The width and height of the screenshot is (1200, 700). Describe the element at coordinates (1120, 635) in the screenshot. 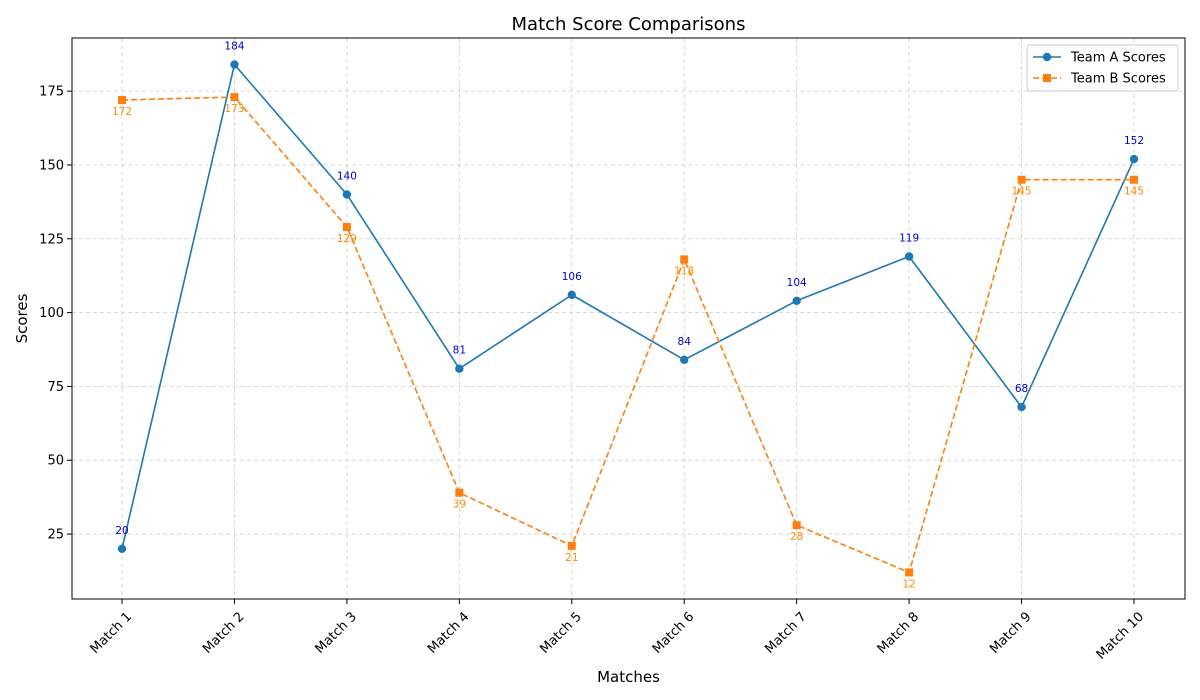

I see `x-tick-label: Match 10` at that location.